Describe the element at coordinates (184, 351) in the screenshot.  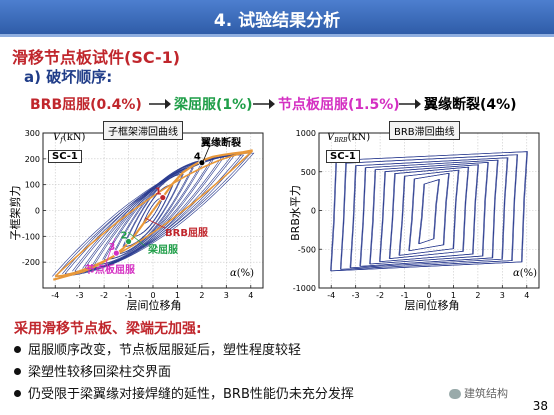
I see `list-item: 屈服顺序改变，节点板屈服延后，塑性程度较轻` at that location.